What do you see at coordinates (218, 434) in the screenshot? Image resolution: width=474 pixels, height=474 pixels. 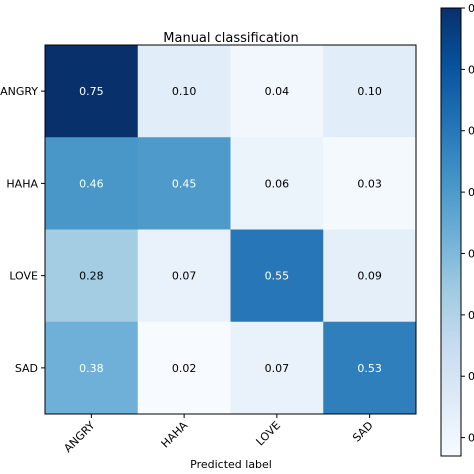 I see `x-axis-ticks: ANGRY HAHA LOVE SAD` at bounding box center [218, 434].